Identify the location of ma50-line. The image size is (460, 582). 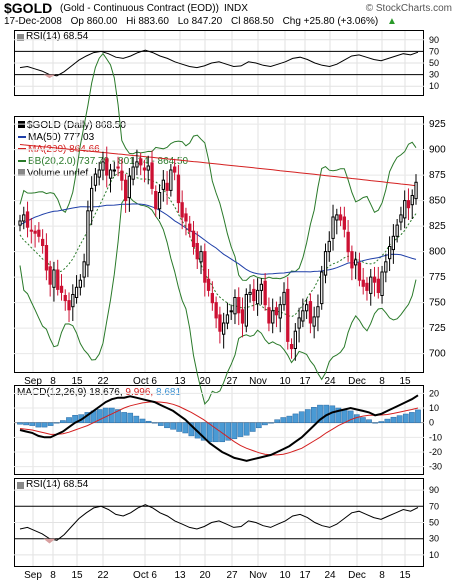
(218, 239).